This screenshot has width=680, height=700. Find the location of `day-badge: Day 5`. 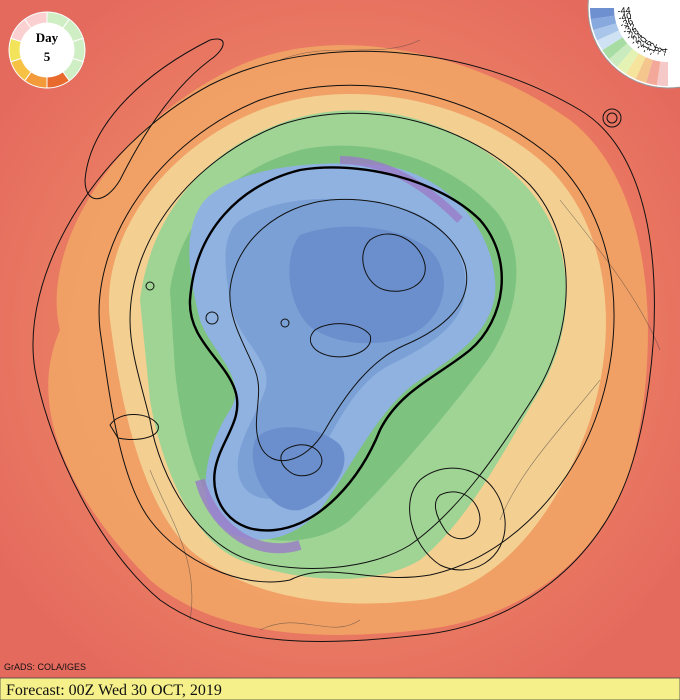

day-badge: Day 5 is located at coordinates (47, 50).